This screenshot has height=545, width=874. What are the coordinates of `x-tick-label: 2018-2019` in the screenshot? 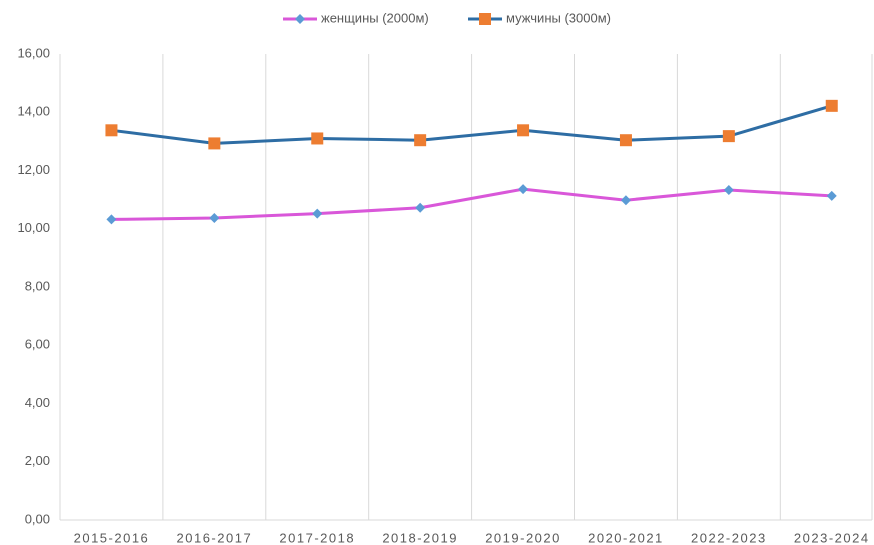 It's located at (420, 537).